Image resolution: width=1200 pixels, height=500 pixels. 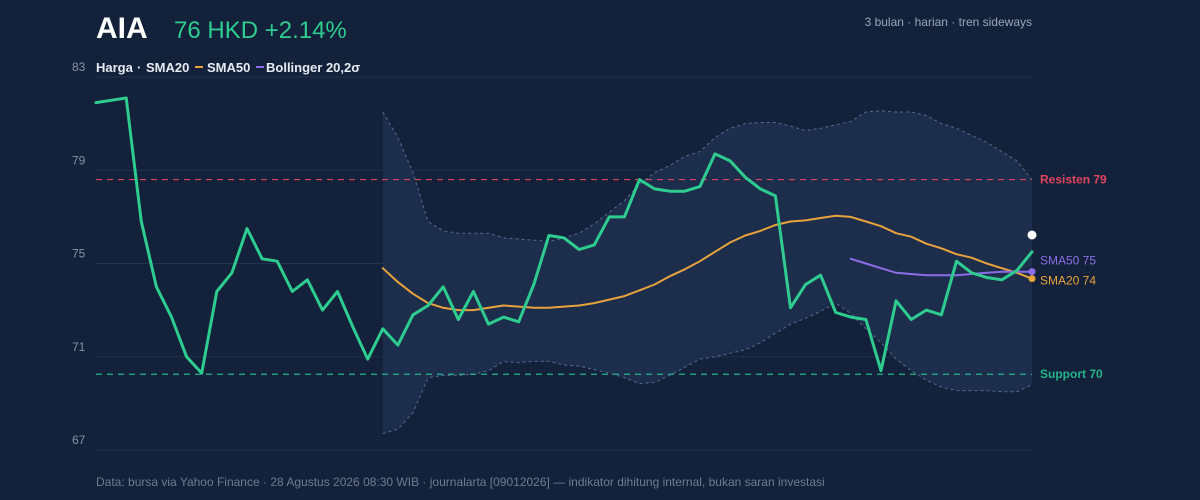 What do you see at coordinates (167, 67) in the screenshot?
I see `legend-sma20-label: SMA20` at bounding box center [167, 67].